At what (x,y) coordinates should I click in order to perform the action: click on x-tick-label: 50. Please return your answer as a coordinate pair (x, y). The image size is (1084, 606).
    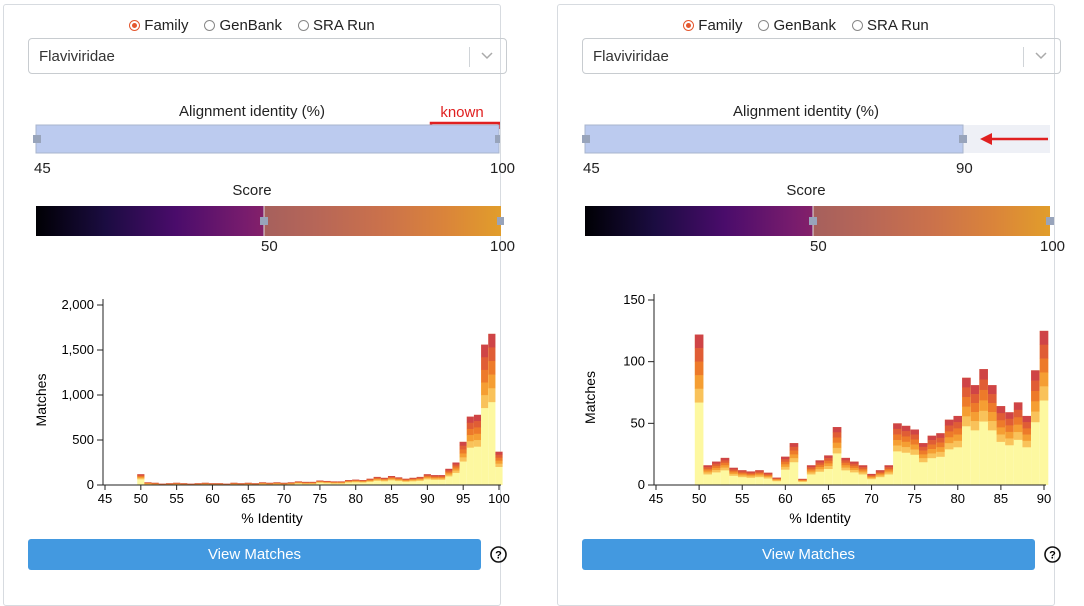
    Looking at the image, I should click on (141, 498).